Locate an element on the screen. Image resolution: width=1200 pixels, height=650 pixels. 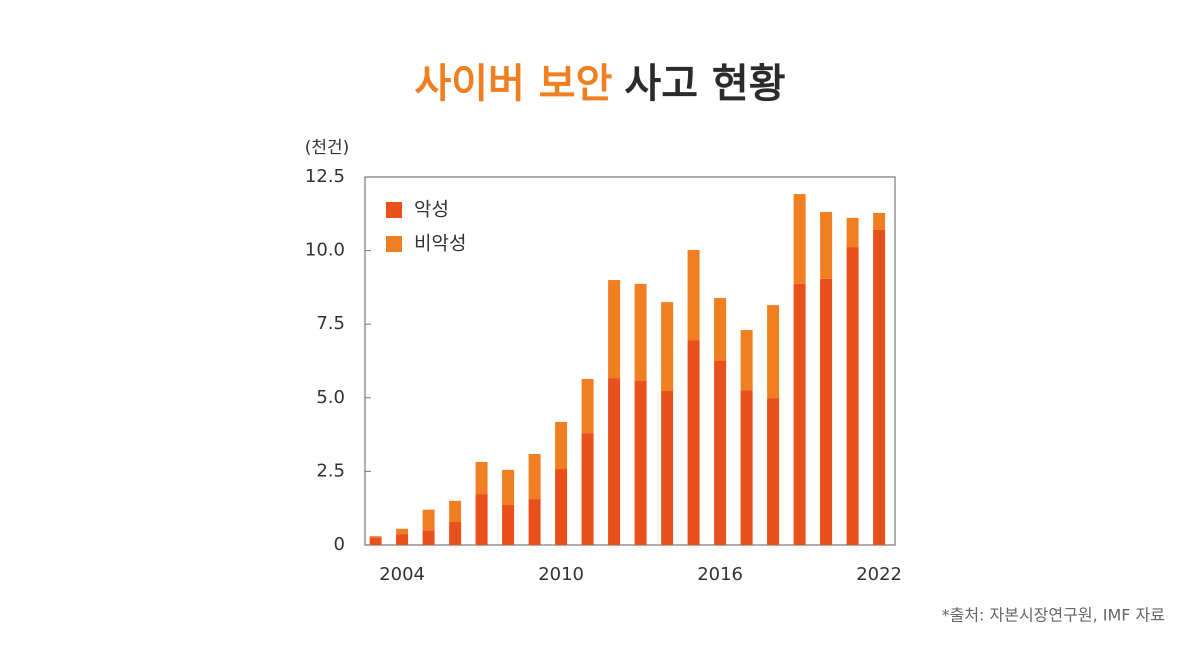
legend-label: 악성 is located at coordinates (431, 210).